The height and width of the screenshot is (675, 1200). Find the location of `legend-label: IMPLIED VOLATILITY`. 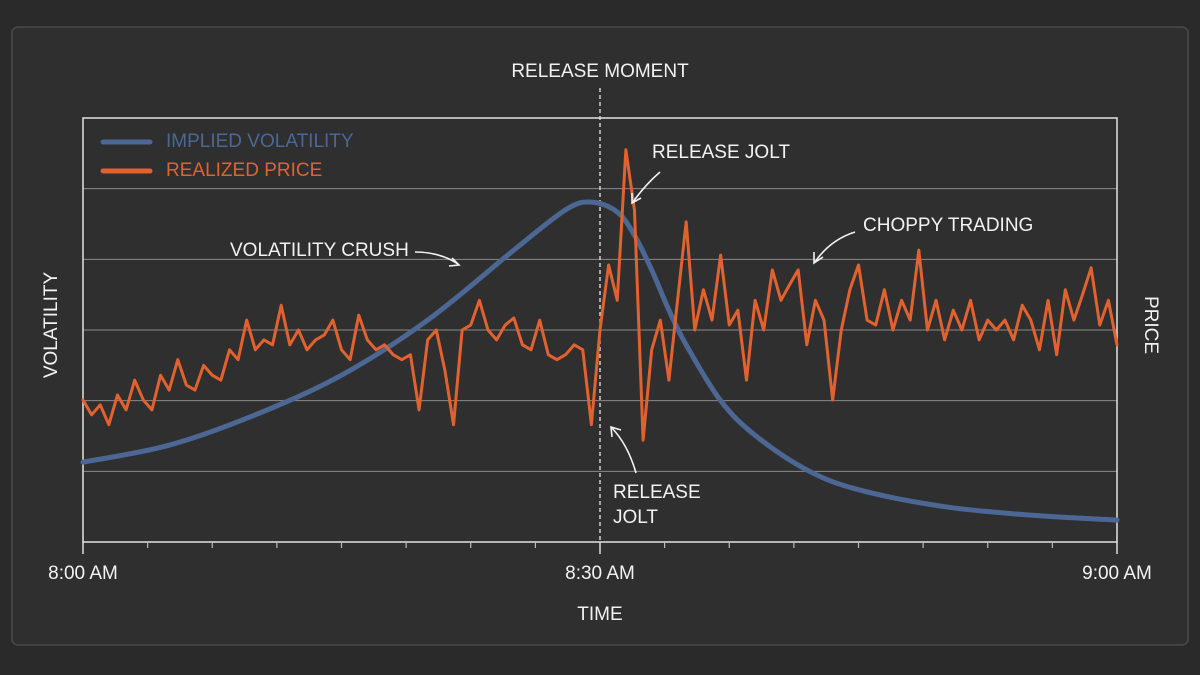

legend-label: IMPLIED VOLATILITY is located at coordinates (260, 141).